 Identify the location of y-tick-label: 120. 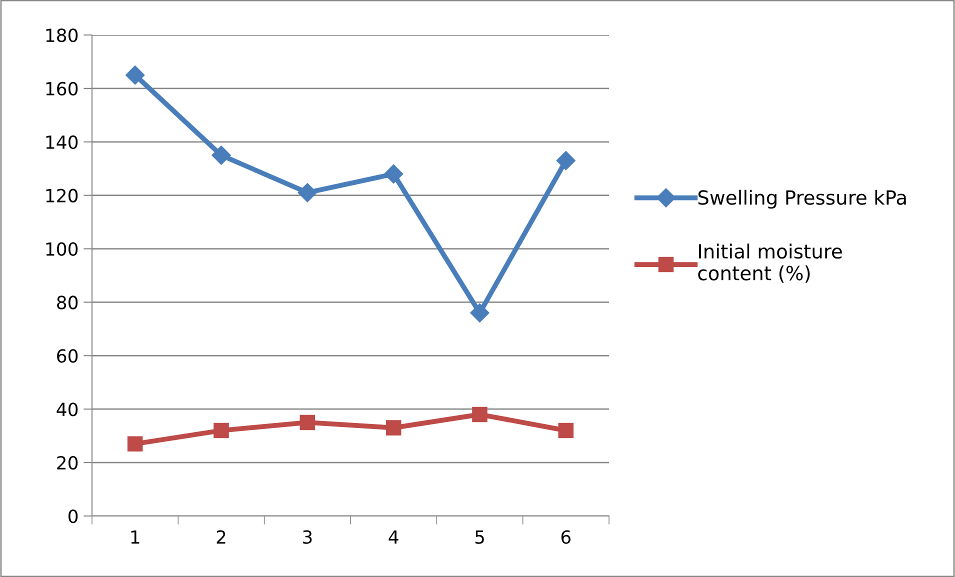
(62, 195).